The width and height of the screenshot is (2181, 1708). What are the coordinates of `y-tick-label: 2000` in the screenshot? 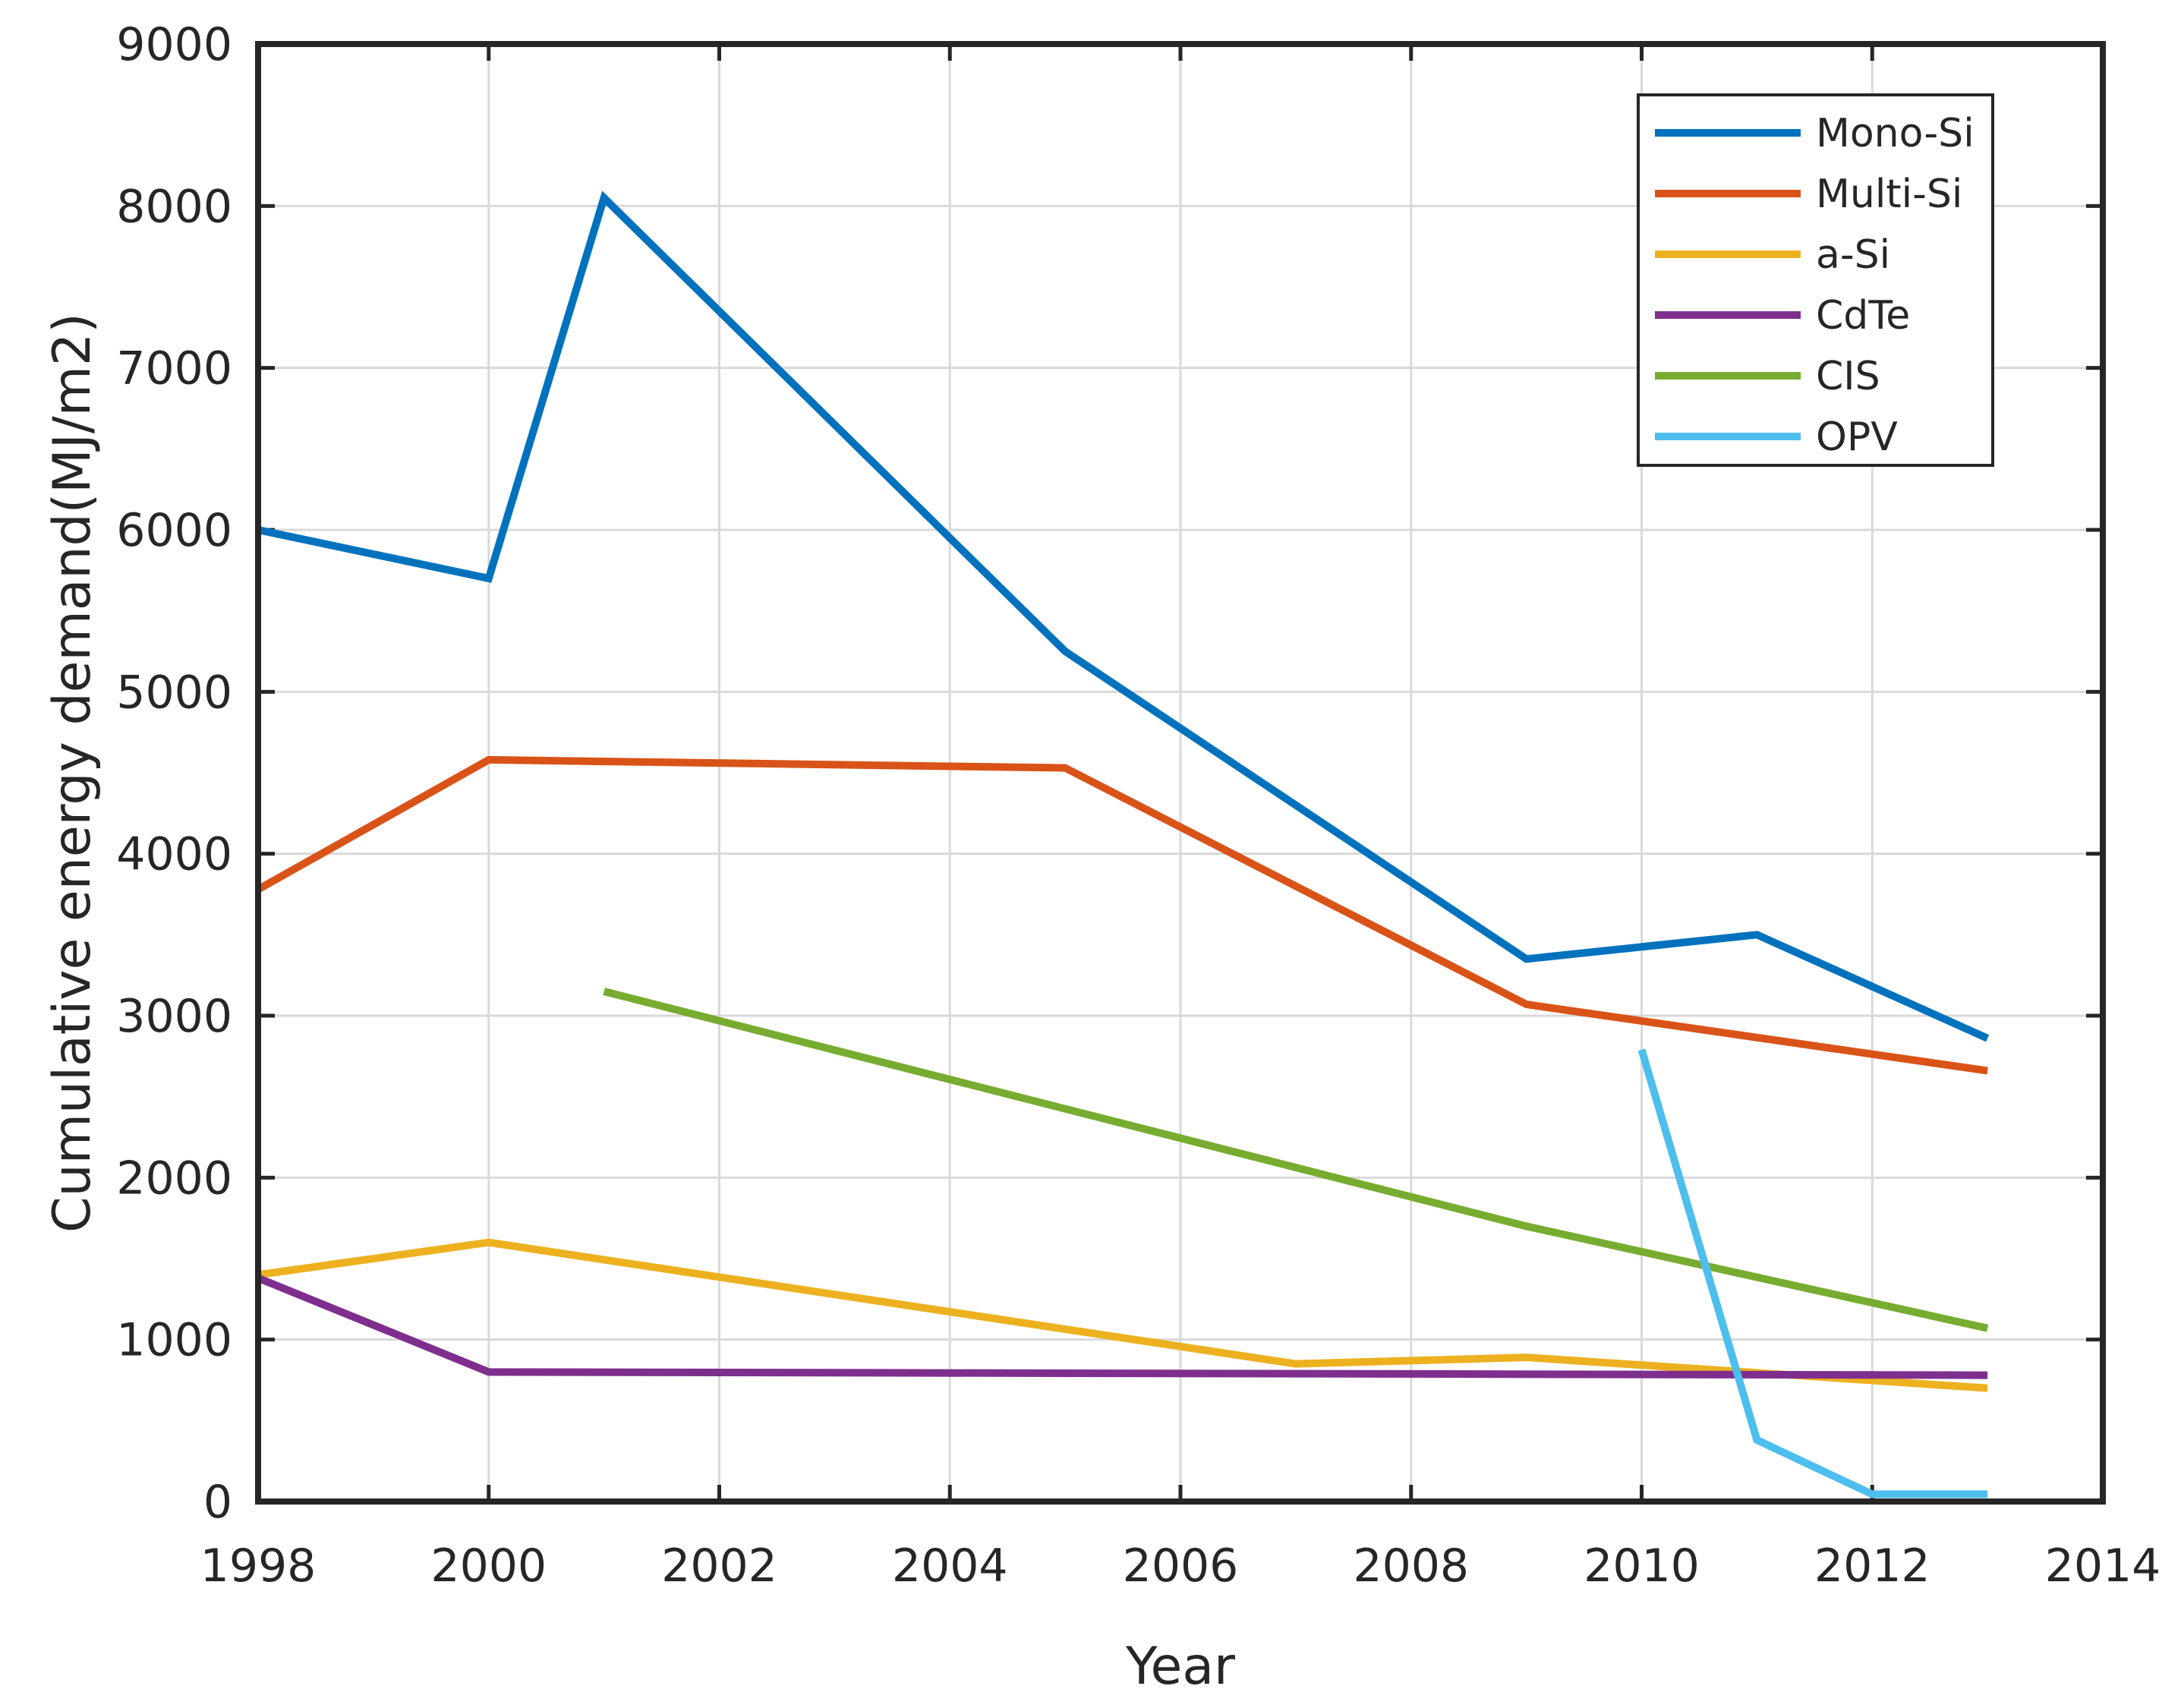 It's located at (174, 1178).